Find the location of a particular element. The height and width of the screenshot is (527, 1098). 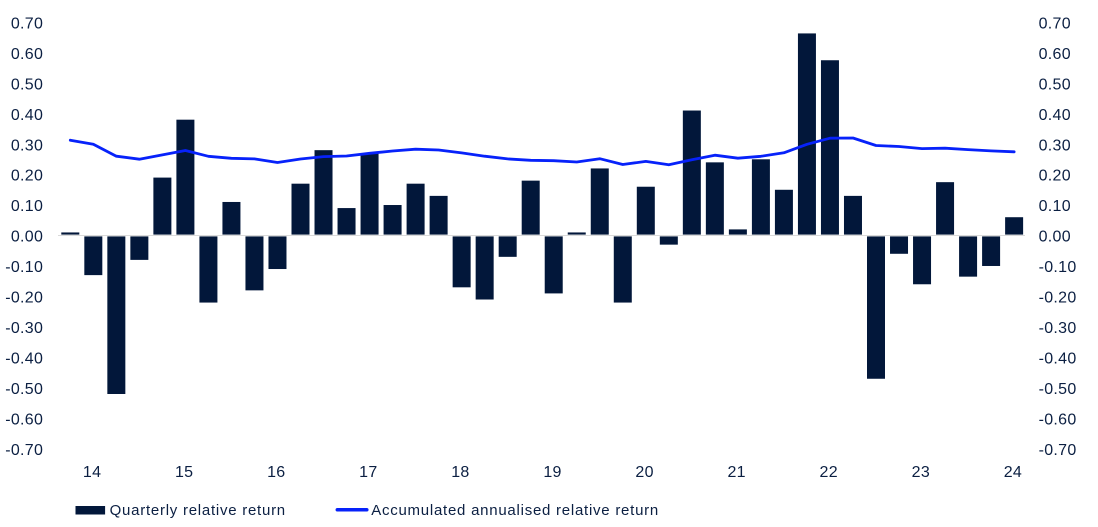

svg-text: 14 is located at coordinates (92, 472).